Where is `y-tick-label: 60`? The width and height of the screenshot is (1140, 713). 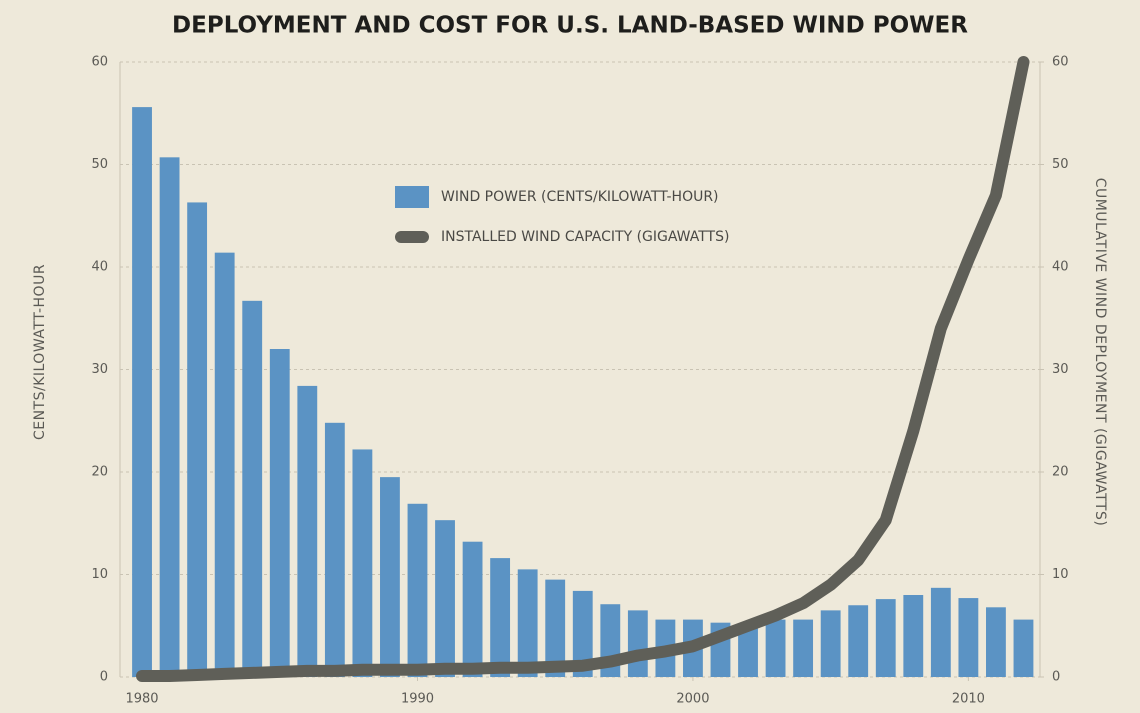 y-tick-label: 60 is located at coordinates (99, 62).